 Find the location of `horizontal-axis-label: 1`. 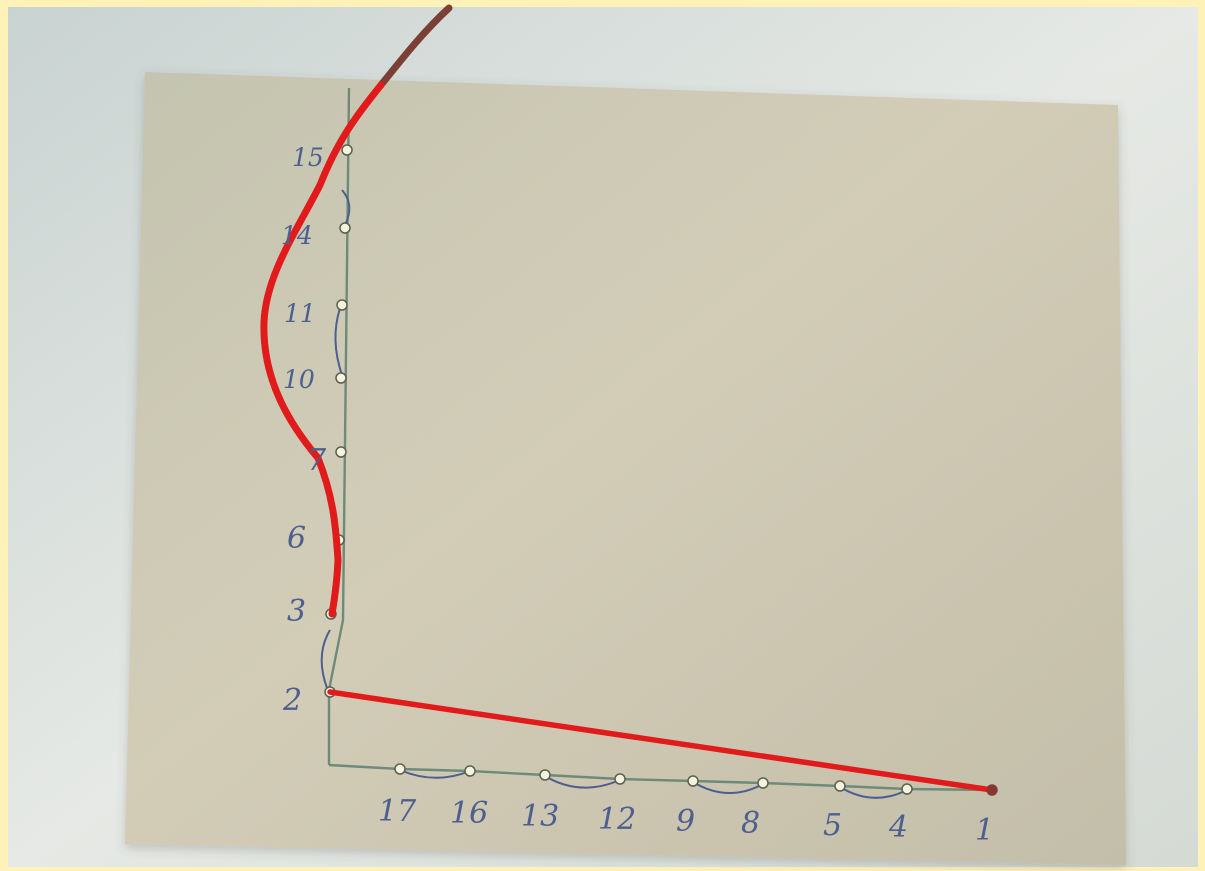

horizontal-axis-label: 1 is located at coordinates (984, 830).